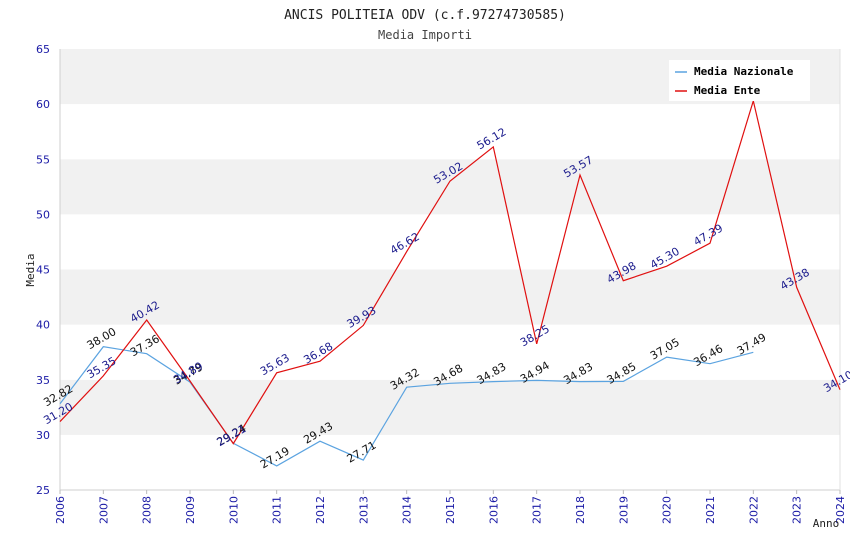 Image resolution: width=850 pixels, height=550 pixels. I want to click on x-tick-label: 2014, so click(407, 510).